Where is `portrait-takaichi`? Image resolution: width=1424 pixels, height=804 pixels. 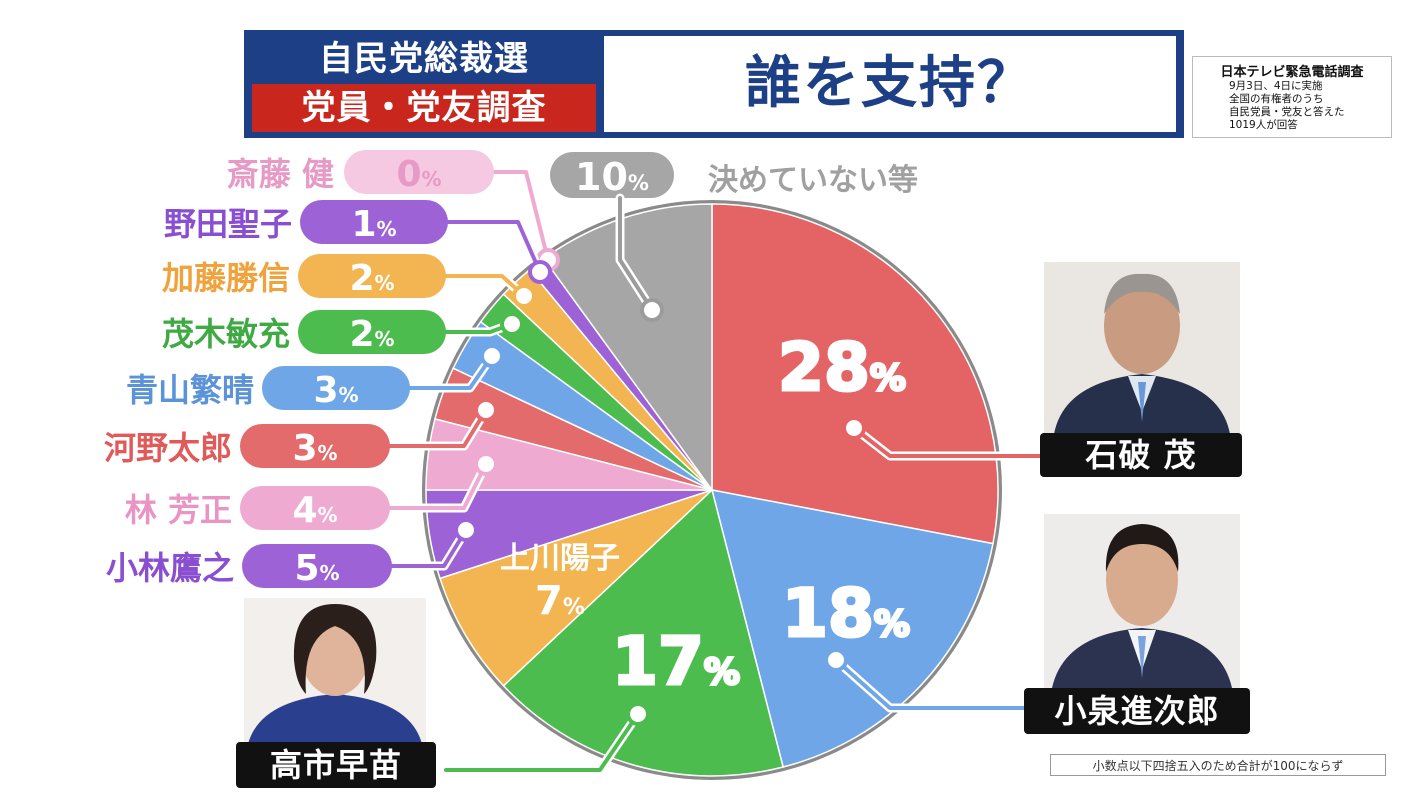
portrait-takaichi is located at coordinates (335, 671).